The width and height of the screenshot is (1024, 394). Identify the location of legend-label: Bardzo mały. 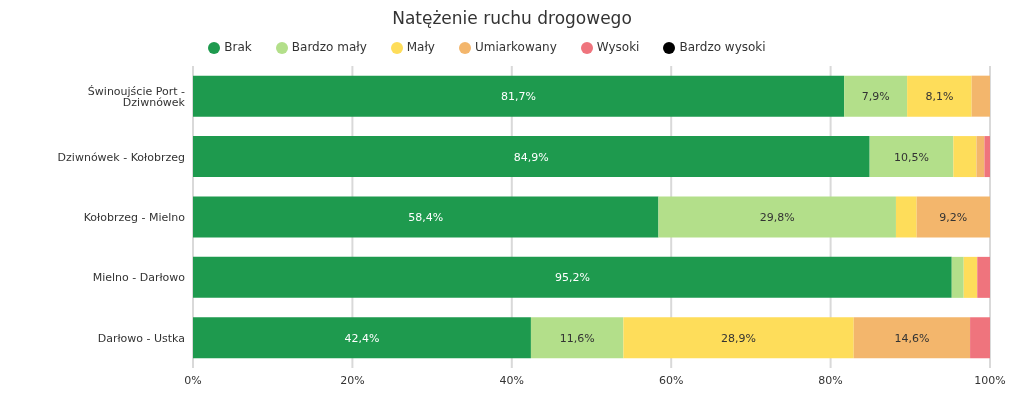
(329, 47).